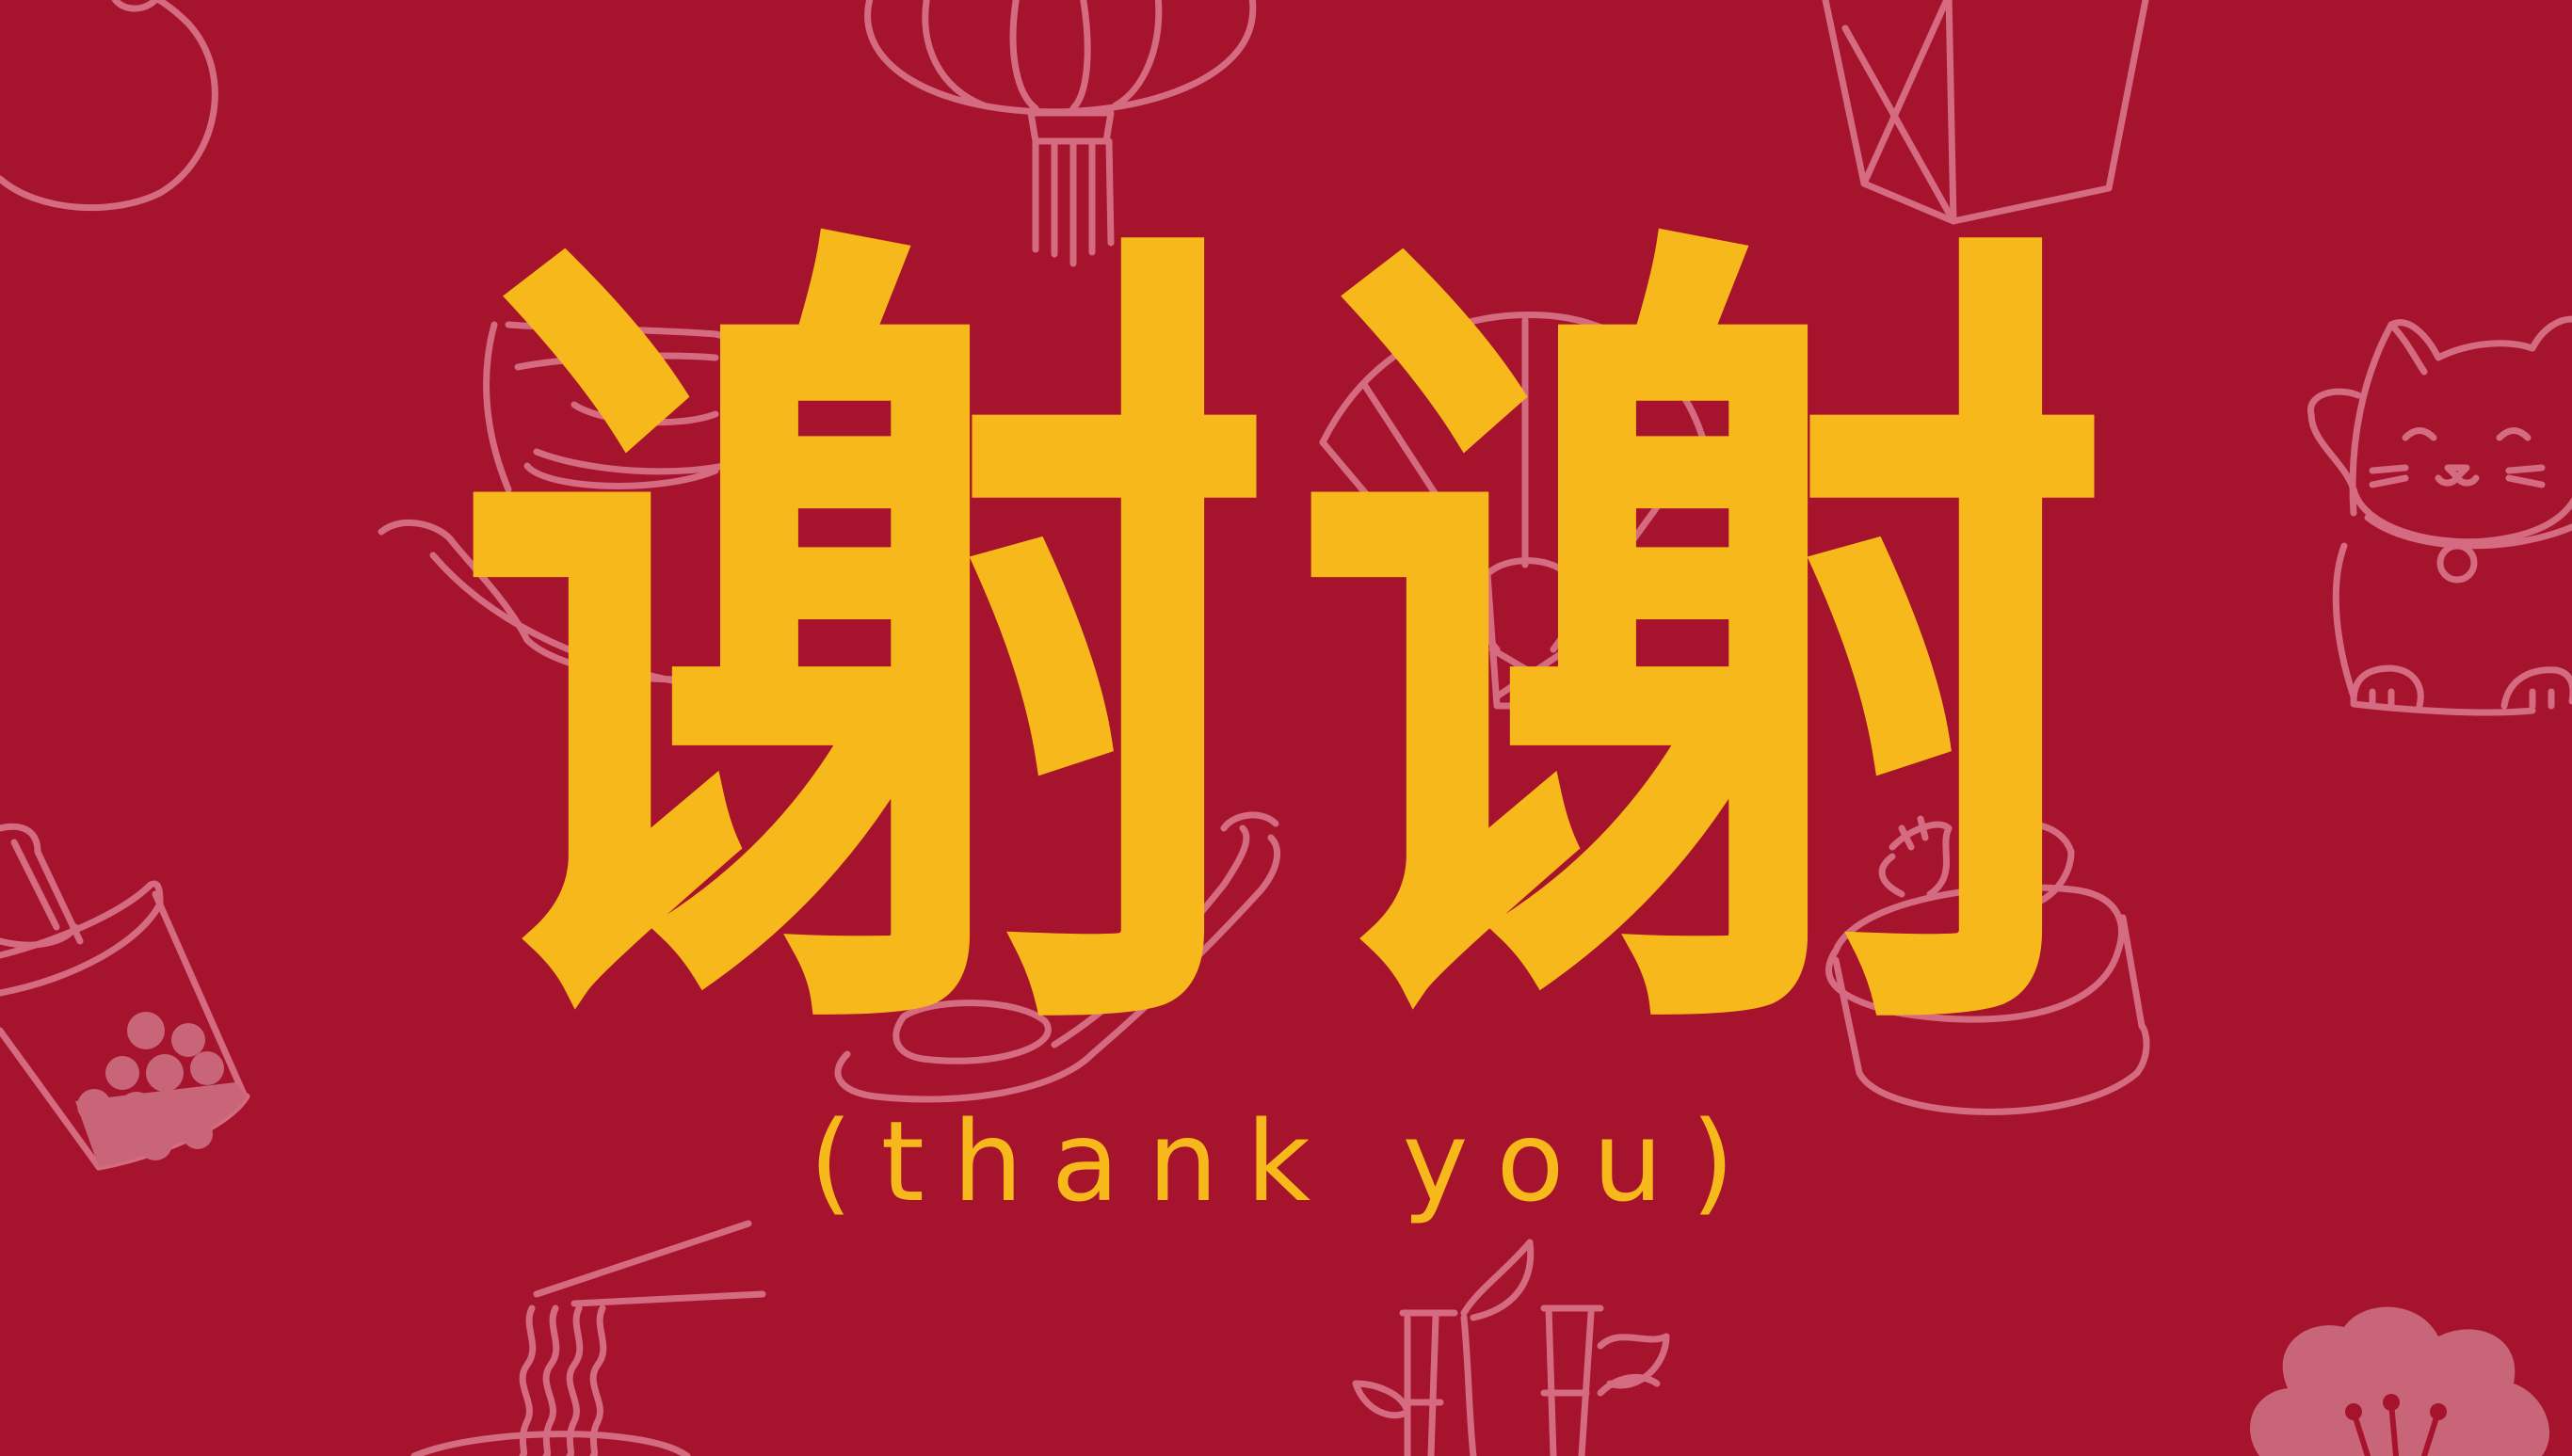 The width and height of the screenshot is (2572, 1456). I want to click on subtitle-thank-you: (thank you), so click(1286, 1161).